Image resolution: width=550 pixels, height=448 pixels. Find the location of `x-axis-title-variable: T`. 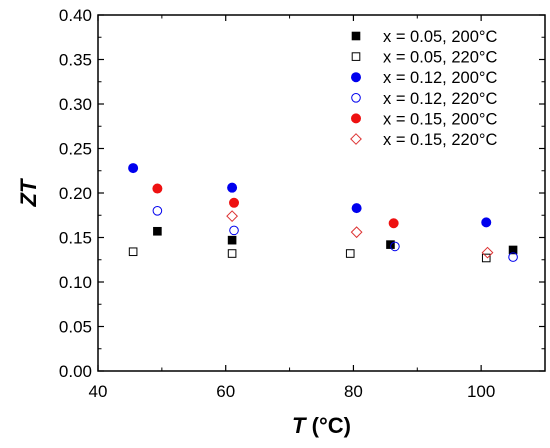

x-axis-title-variable: T is located at coordinates (299, 425).